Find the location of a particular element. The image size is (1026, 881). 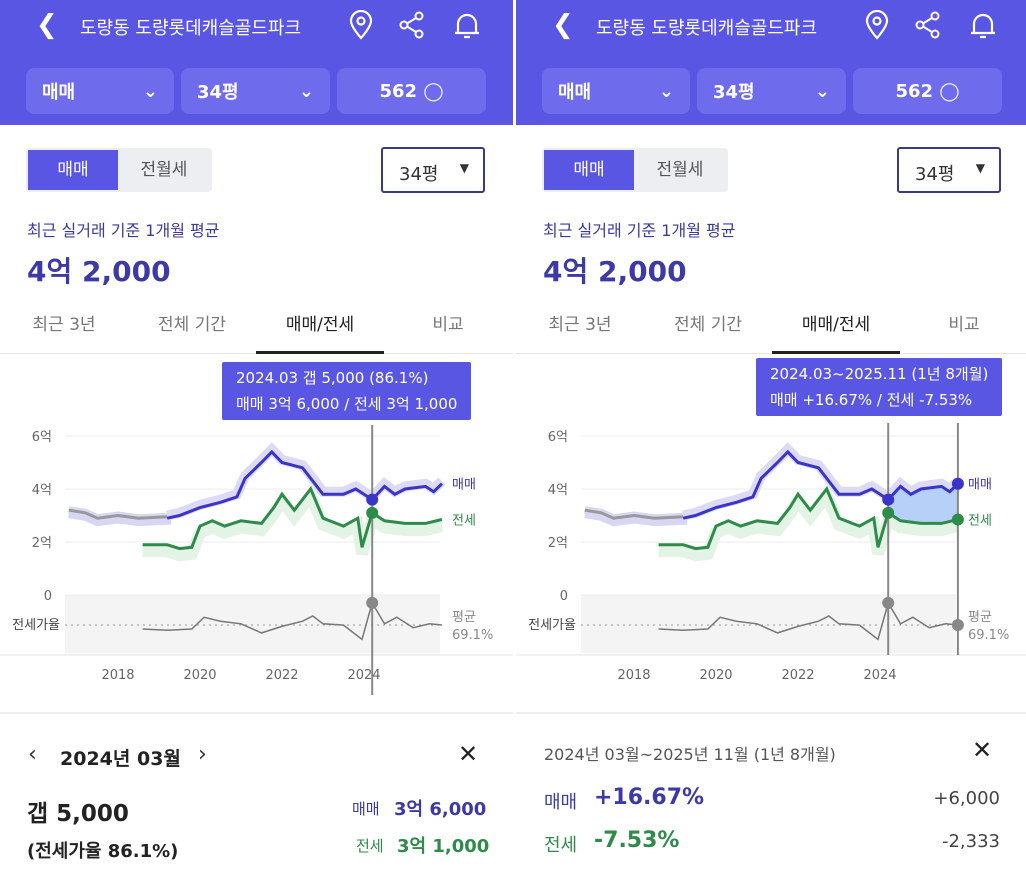

sale-range-band is located at coordinates (306, 481).